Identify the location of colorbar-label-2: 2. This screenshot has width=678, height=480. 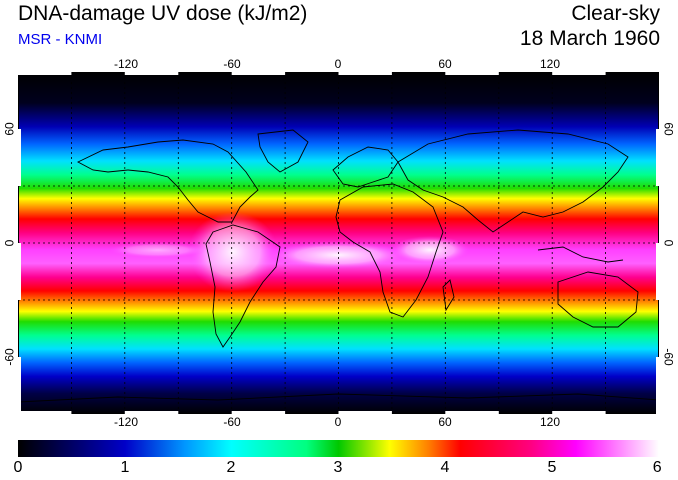
(231, 467).